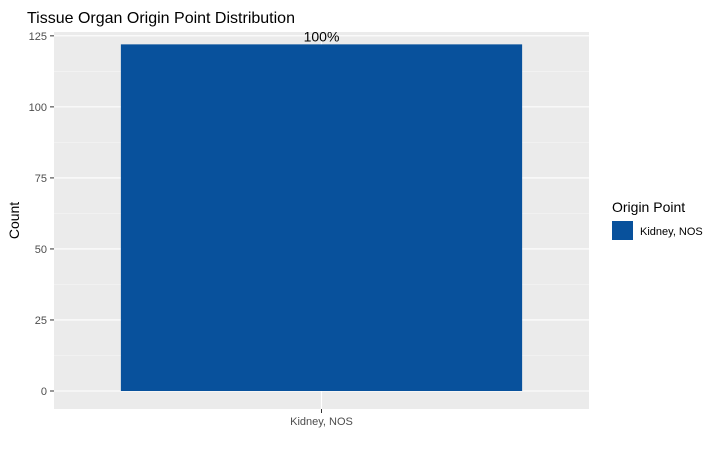 The height and width of the screenshot is (453, 722). Describe the element at coordinates (44, 392) in the screenshot. I see `y-tick-label: 0` at that location.